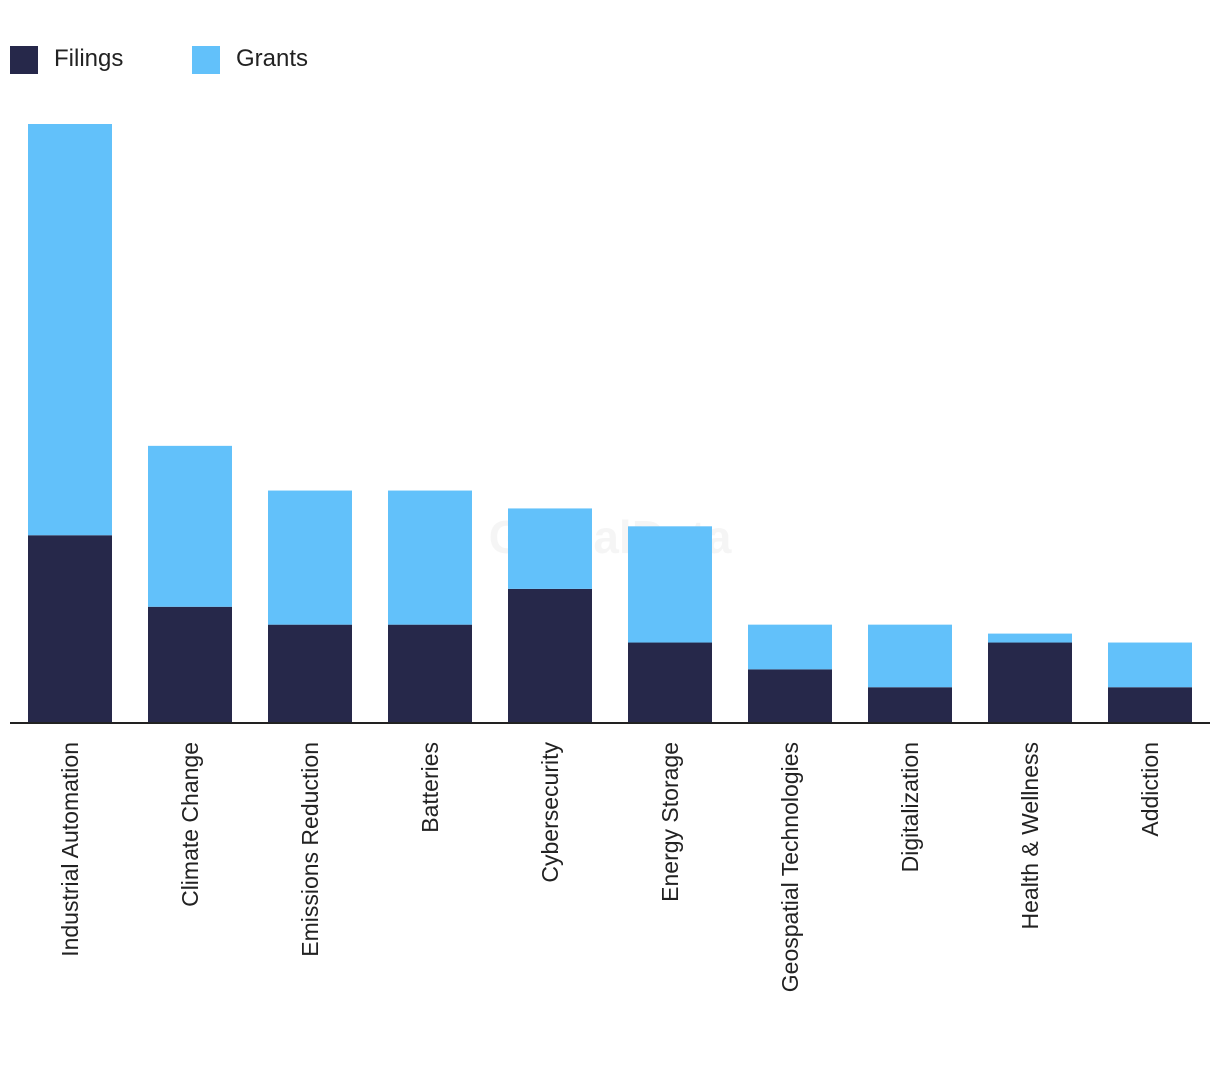  What do you see at coordinates (206, 60) in the screenshot?
I see `legend-swatch-grants` at bounding box center [206, 60].